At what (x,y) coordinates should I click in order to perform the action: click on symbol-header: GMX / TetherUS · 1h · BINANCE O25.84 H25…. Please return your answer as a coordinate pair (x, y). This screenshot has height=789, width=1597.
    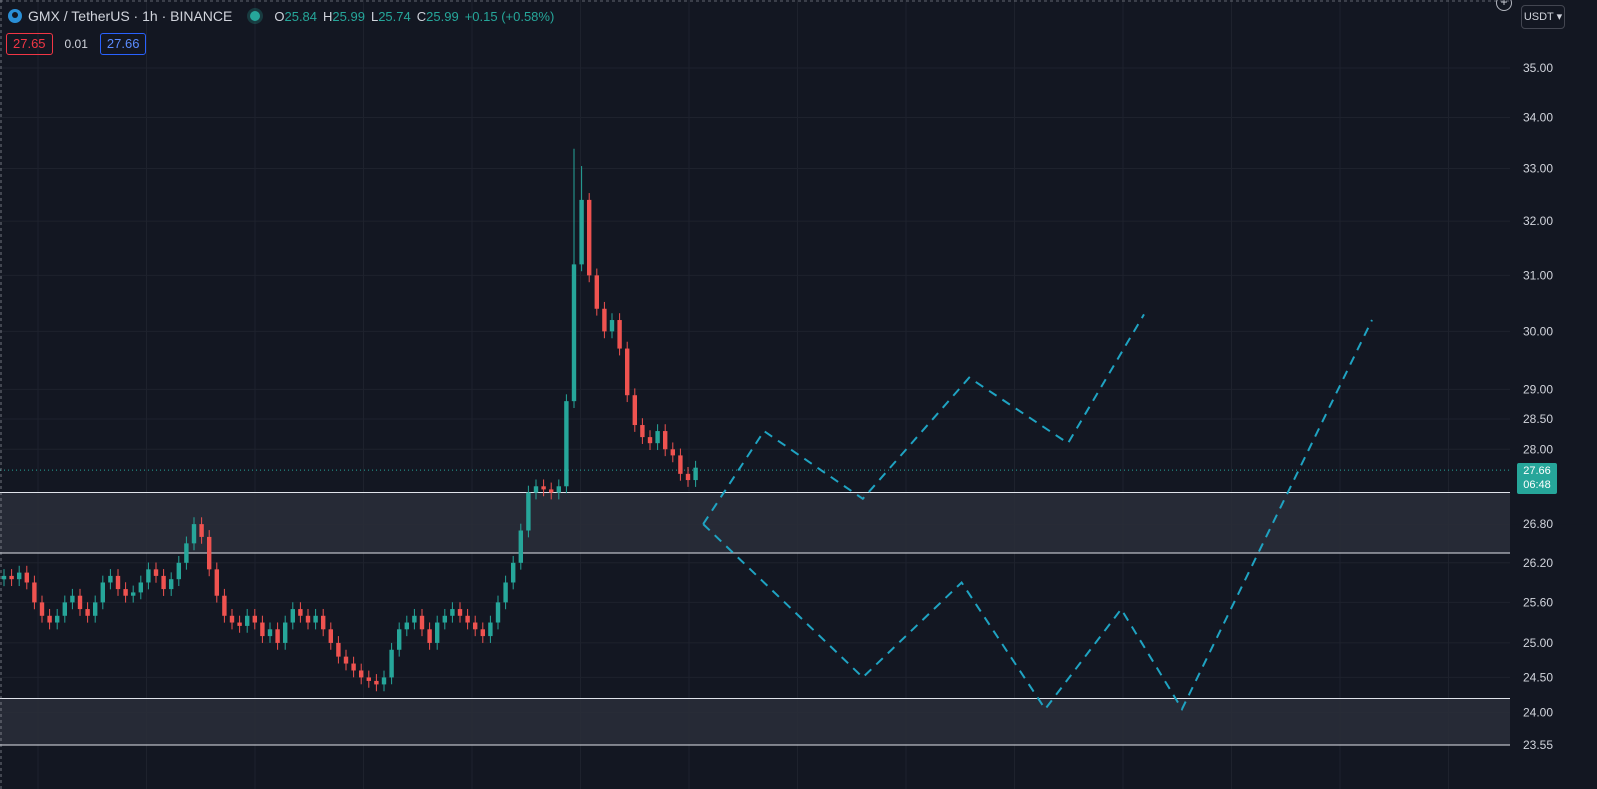
    Looking at the image, I should click on (281, 16).